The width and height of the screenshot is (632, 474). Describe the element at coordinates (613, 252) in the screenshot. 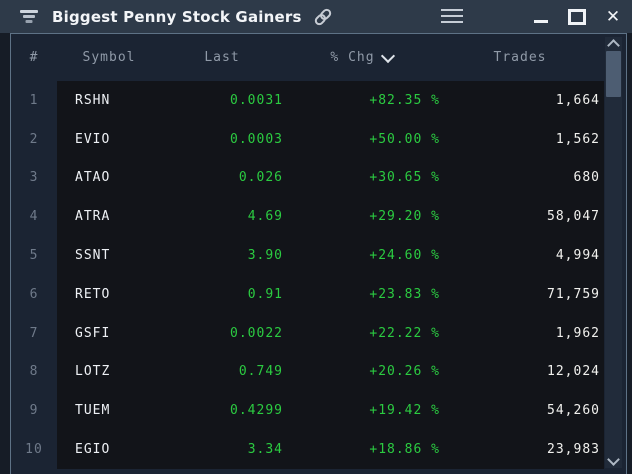

I see `vertical-scrollbar` at that location.